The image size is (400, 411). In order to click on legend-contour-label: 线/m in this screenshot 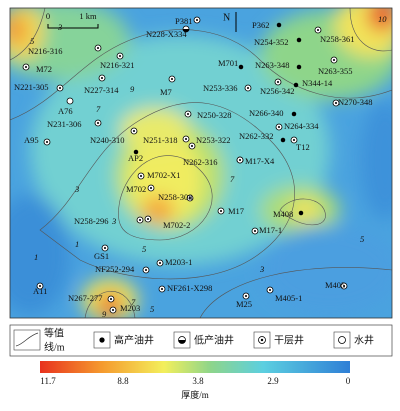, I will do `click(54, 346)`.